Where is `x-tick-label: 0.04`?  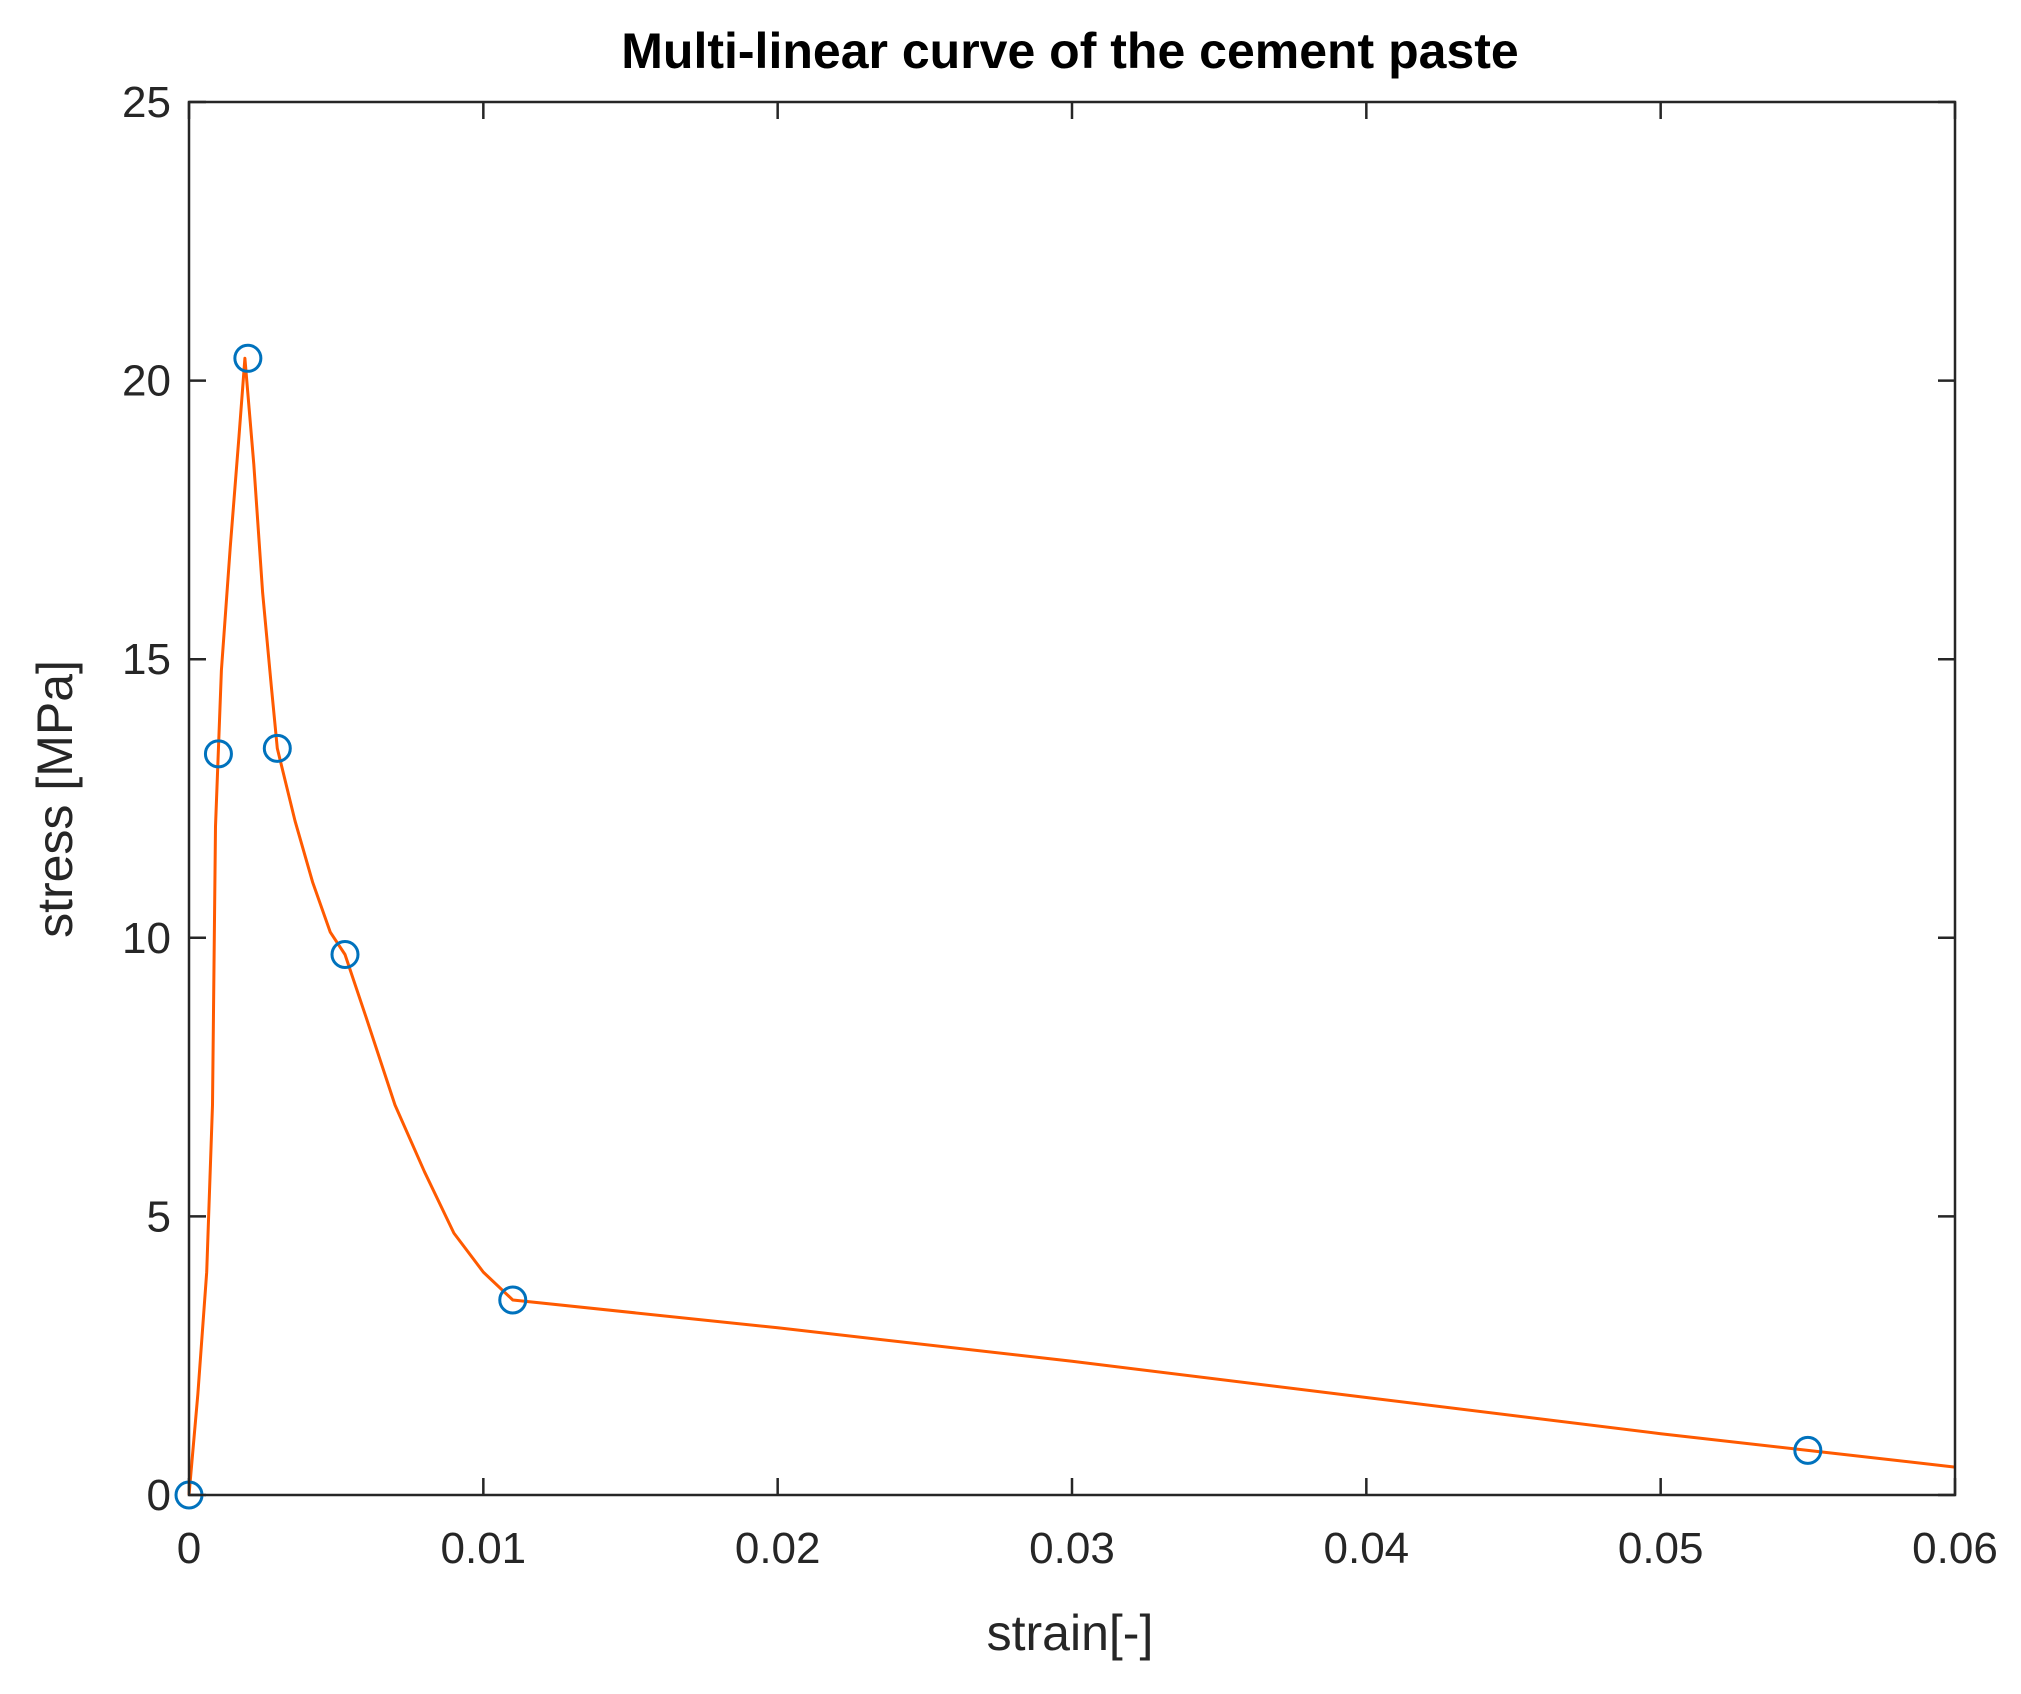
x-tick-label: 0.04 is located at coordinates (1367, 1548).